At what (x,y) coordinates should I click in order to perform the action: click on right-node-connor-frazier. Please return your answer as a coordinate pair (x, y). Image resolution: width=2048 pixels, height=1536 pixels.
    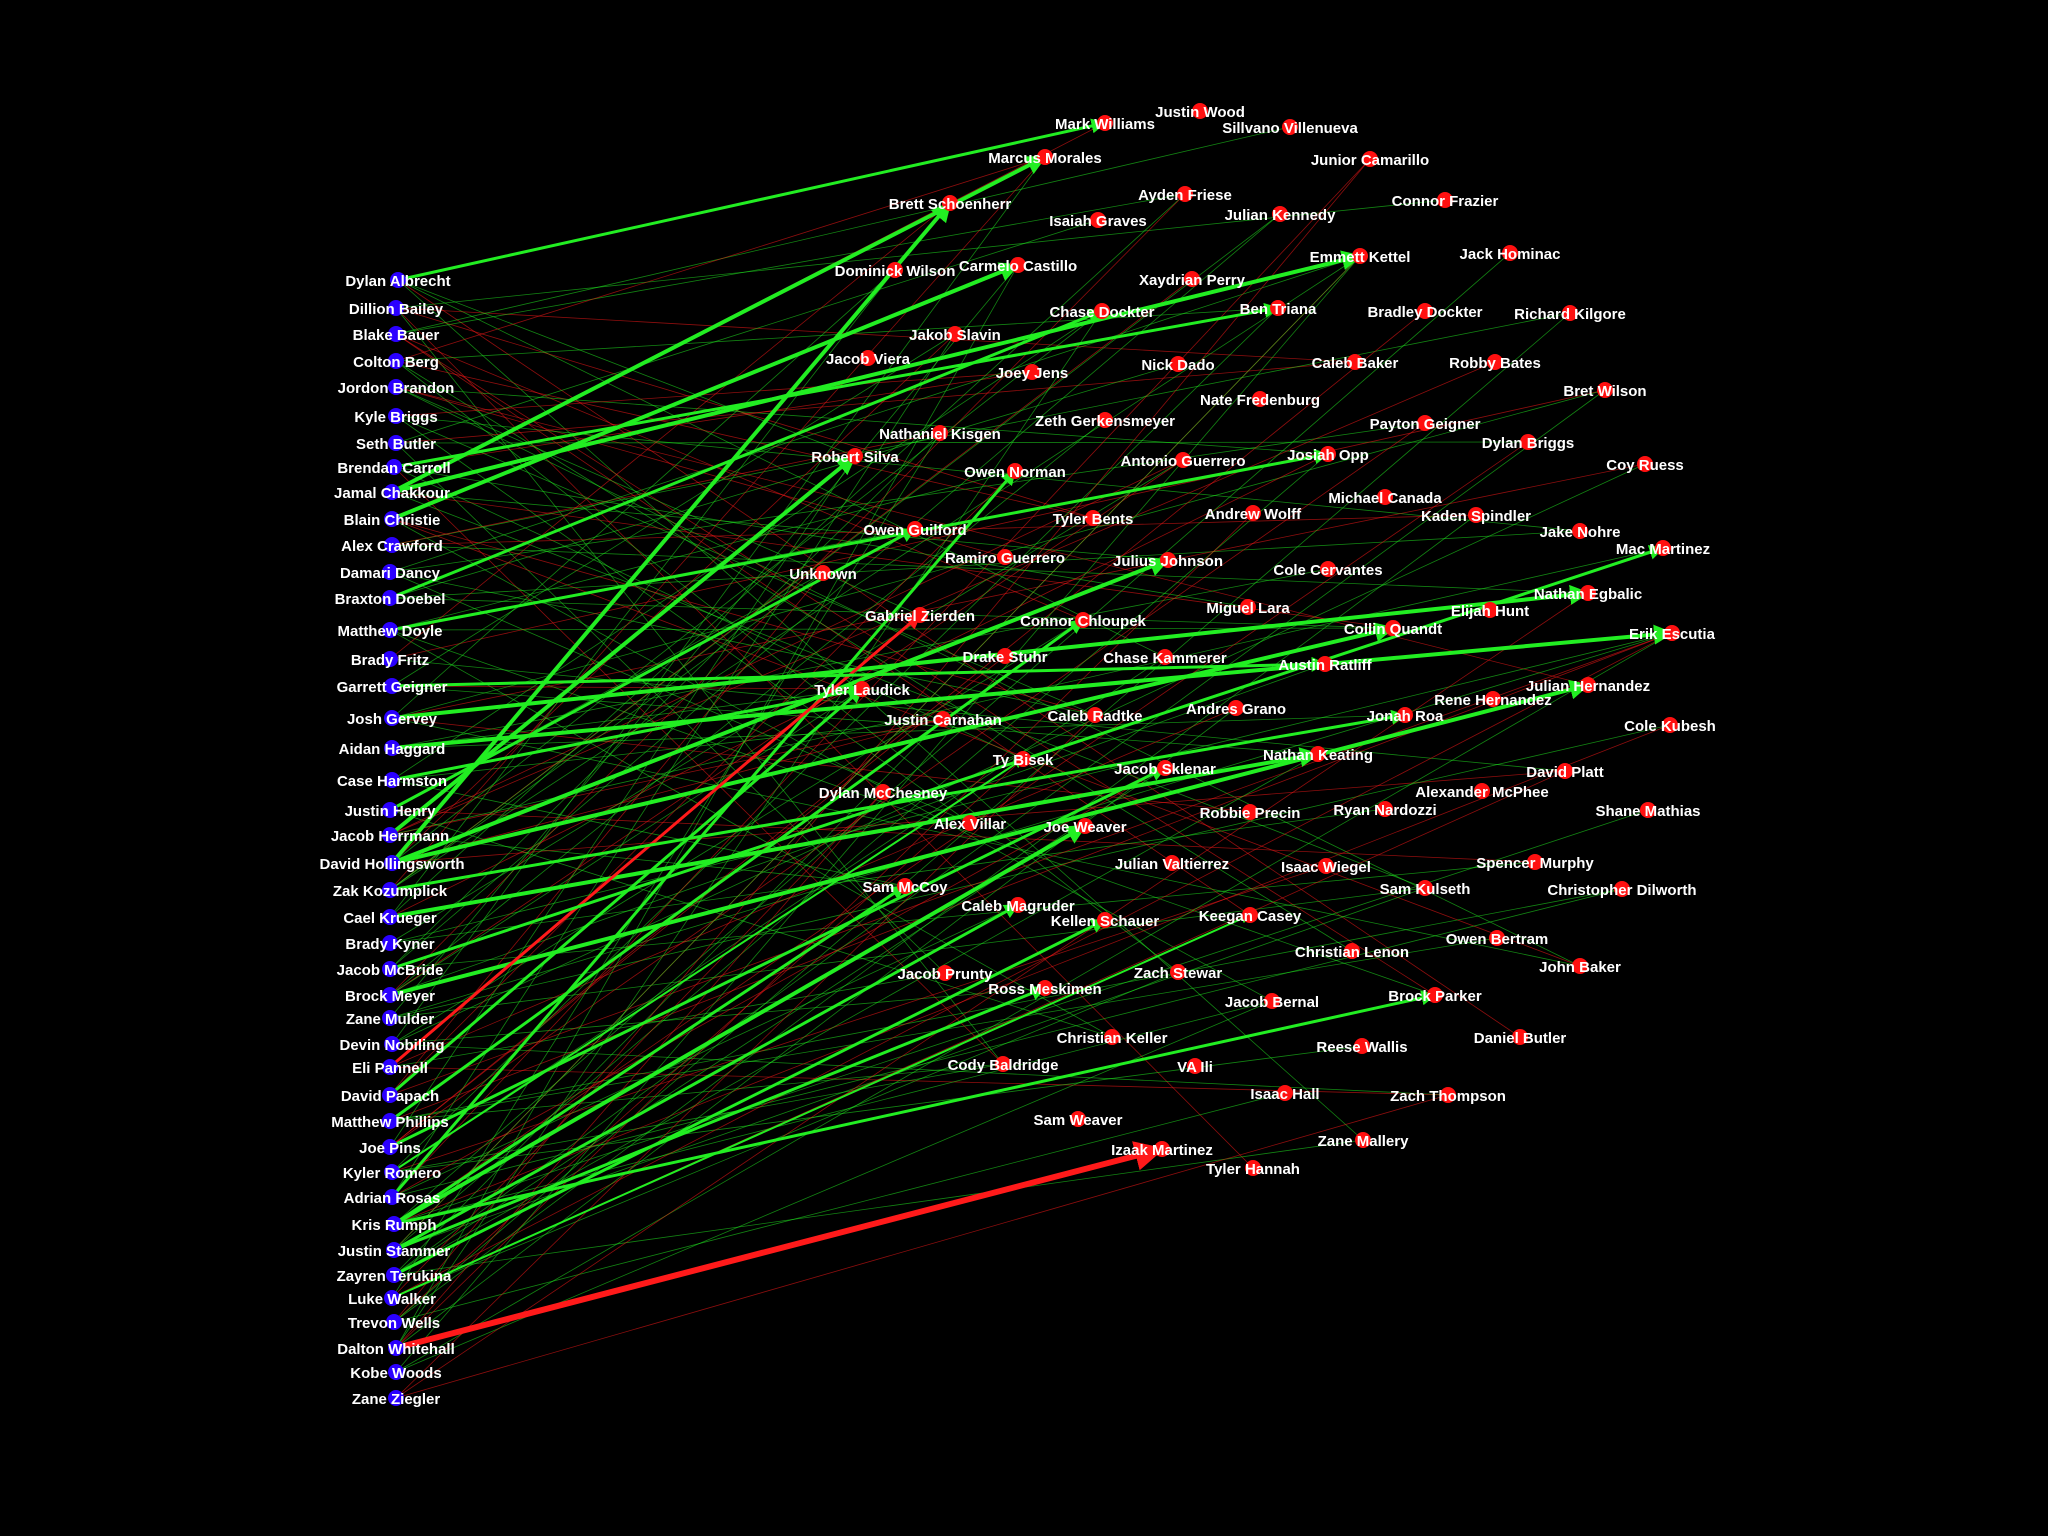
    Looking at the image, I should click on (1445, 200).